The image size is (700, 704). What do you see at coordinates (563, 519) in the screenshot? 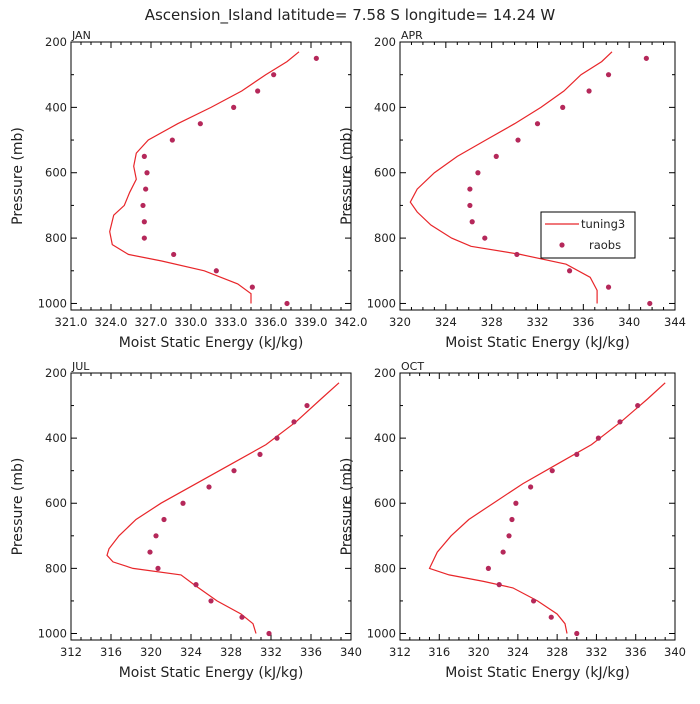
I see `series-points-raobs` at bounding box center [563, 519].